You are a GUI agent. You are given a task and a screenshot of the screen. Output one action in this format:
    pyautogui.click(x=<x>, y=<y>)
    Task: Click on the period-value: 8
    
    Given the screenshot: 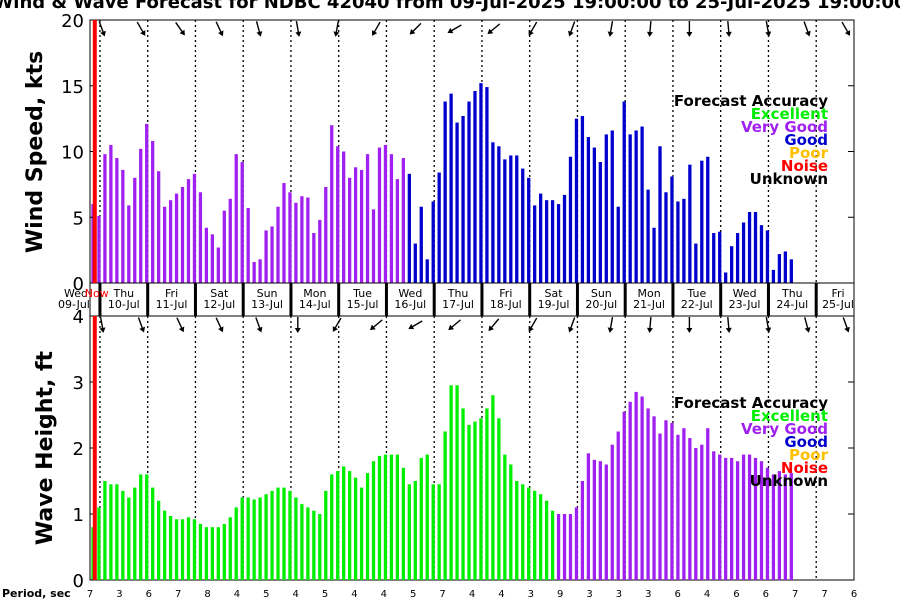 What is the action you would take?
    pyautogui.click(x=207, y=594)
    